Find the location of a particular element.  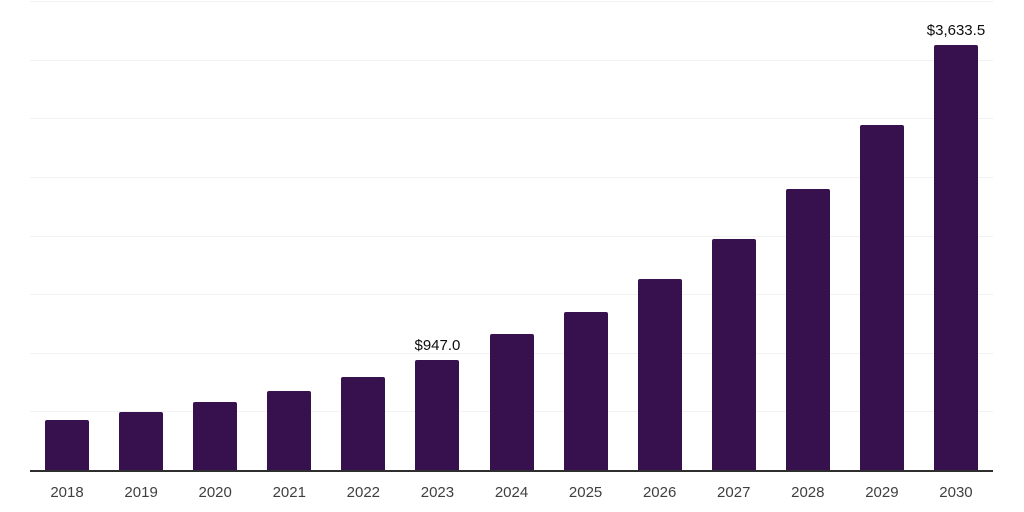

bar-slot-2029 is located at coordinates (882, 236).